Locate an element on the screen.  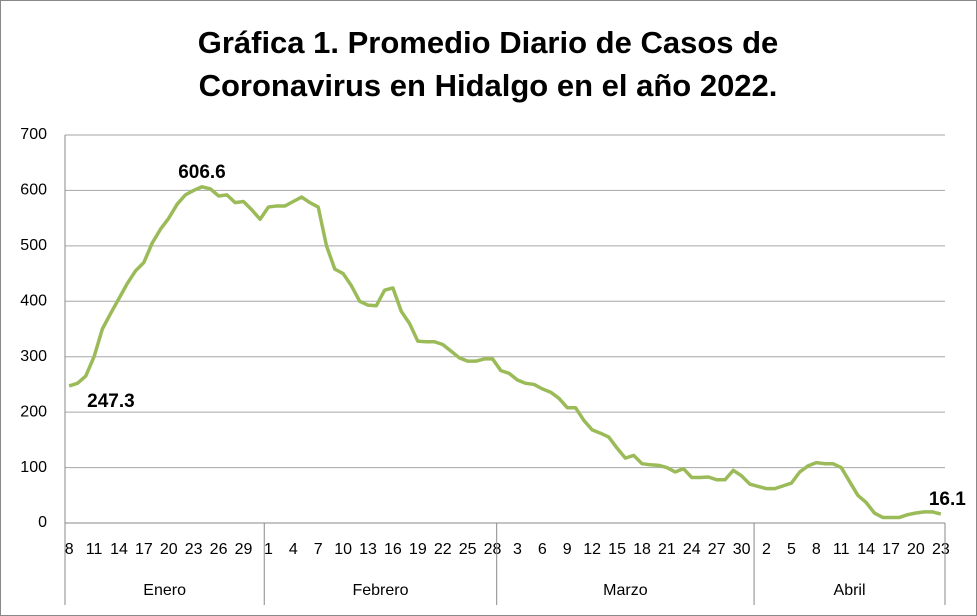
month-label: Abril is located at coordinates (850, 590).